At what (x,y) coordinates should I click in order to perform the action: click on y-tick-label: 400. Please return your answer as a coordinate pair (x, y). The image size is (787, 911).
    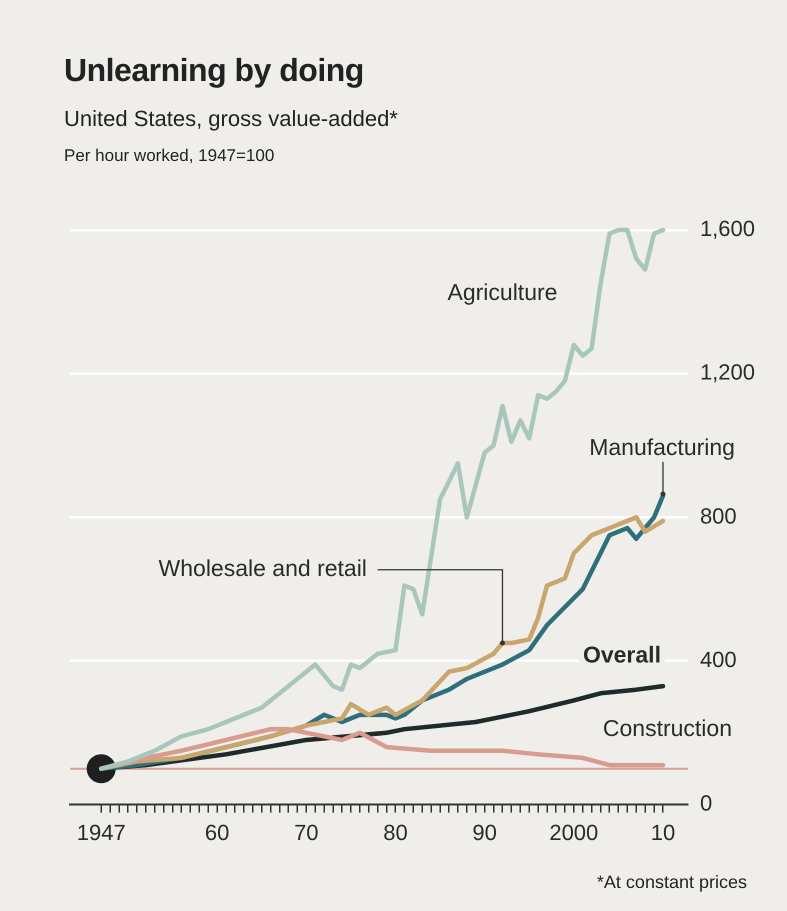
    Looking at the image, I should click on (718, 659).